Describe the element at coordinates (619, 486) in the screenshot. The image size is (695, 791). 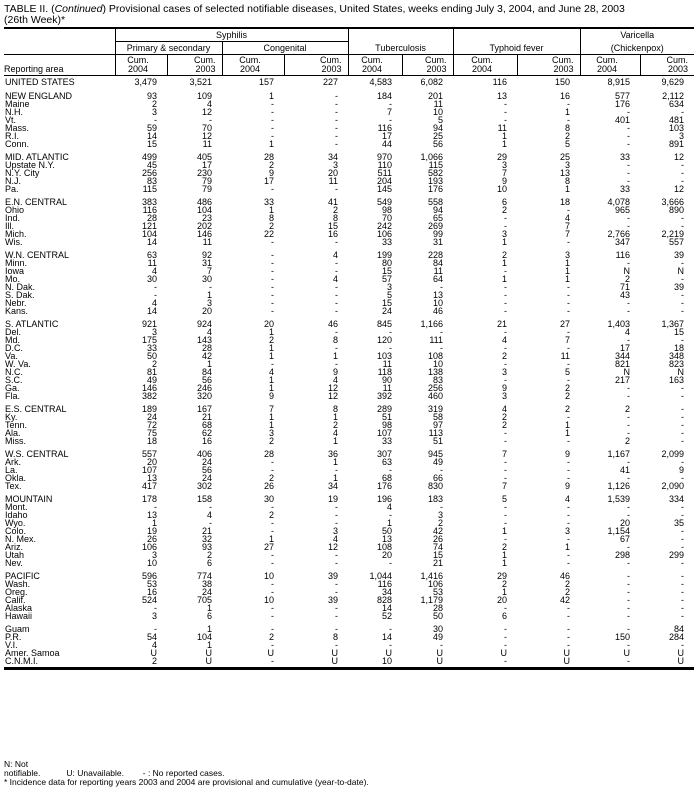
I see `value-cell: 1,126` at that location.